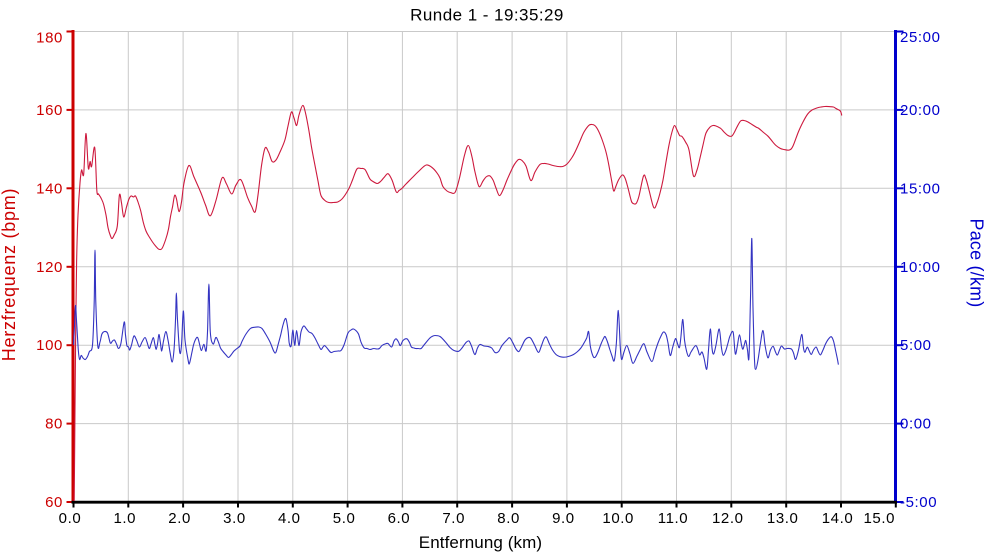 This screenshot has width=987, height=558. Describe the element at coordinates (920, 37) in the screenshot. I see `svg-text: 25:00` at that location.